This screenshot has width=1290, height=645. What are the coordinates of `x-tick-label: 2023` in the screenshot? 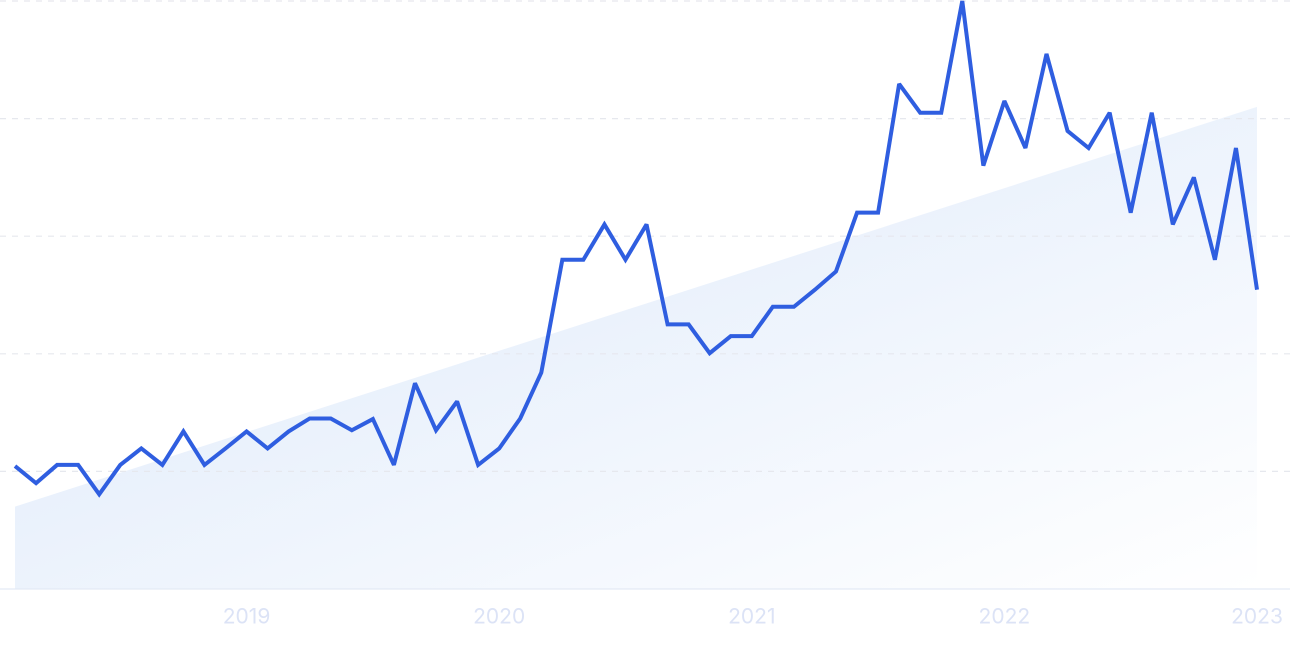 It's located at (1257, 617).